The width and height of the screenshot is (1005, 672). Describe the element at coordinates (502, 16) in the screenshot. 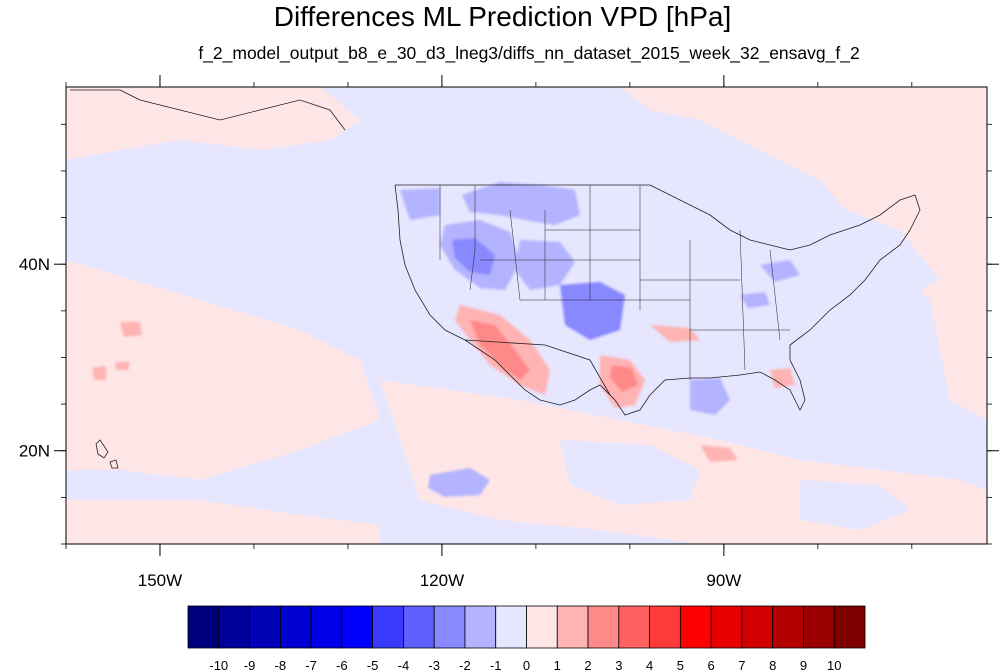

I see `figure-title: Differences ML Prediction VPD [hPa]` at that location.